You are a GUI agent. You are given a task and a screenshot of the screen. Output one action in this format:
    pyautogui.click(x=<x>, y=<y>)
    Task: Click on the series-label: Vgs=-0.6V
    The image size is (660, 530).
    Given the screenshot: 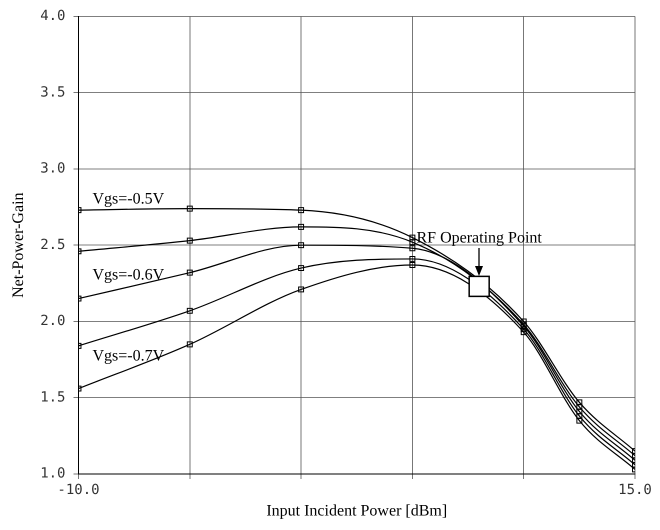 What is the action you would take?
    pyautogui.click(x=128, y=275)
    